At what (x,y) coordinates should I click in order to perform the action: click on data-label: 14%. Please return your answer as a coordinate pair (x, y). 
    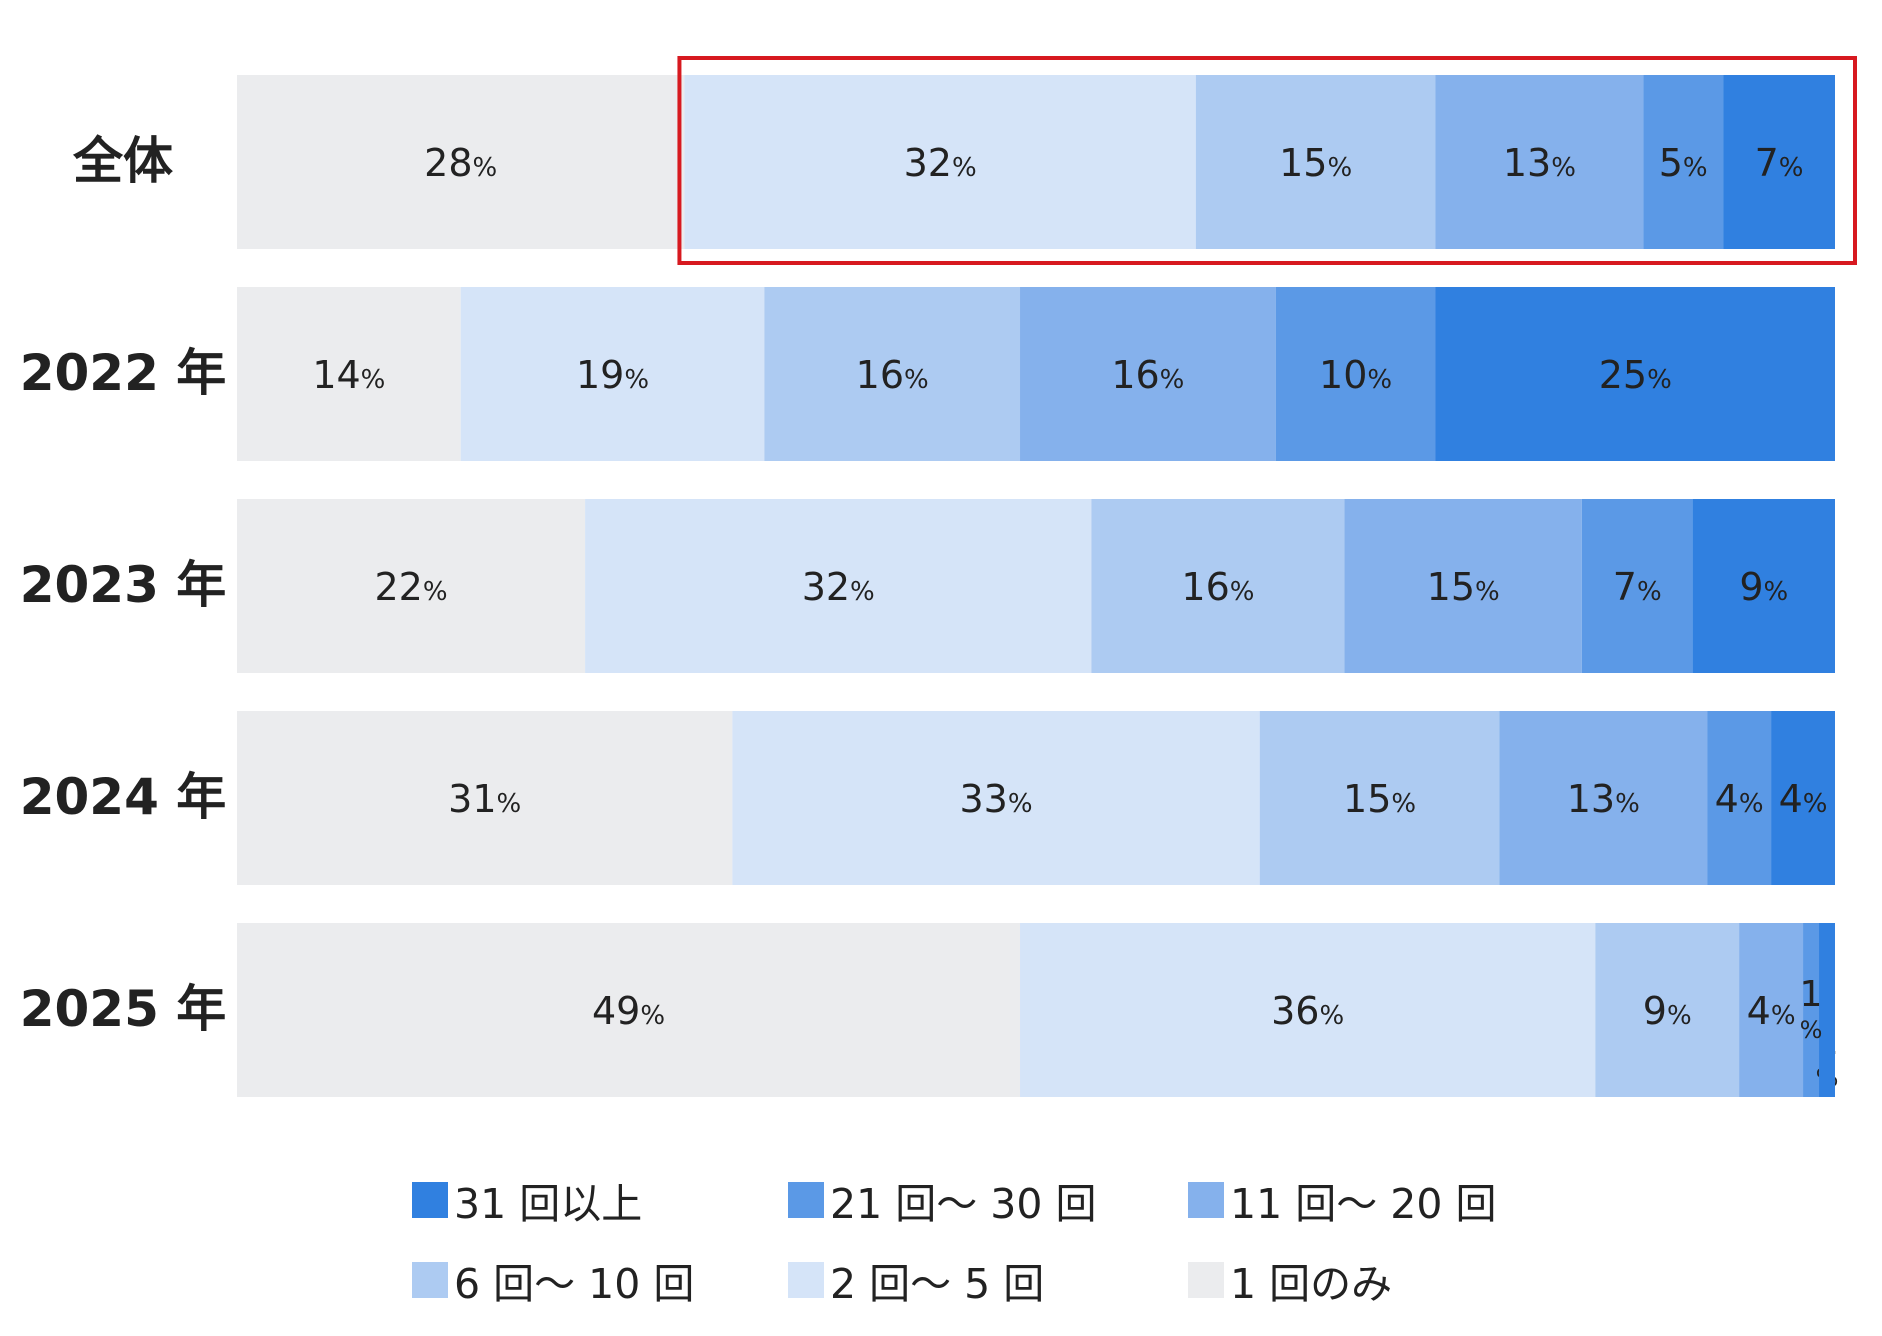
    Looking at the image, I should click on (348, 375).